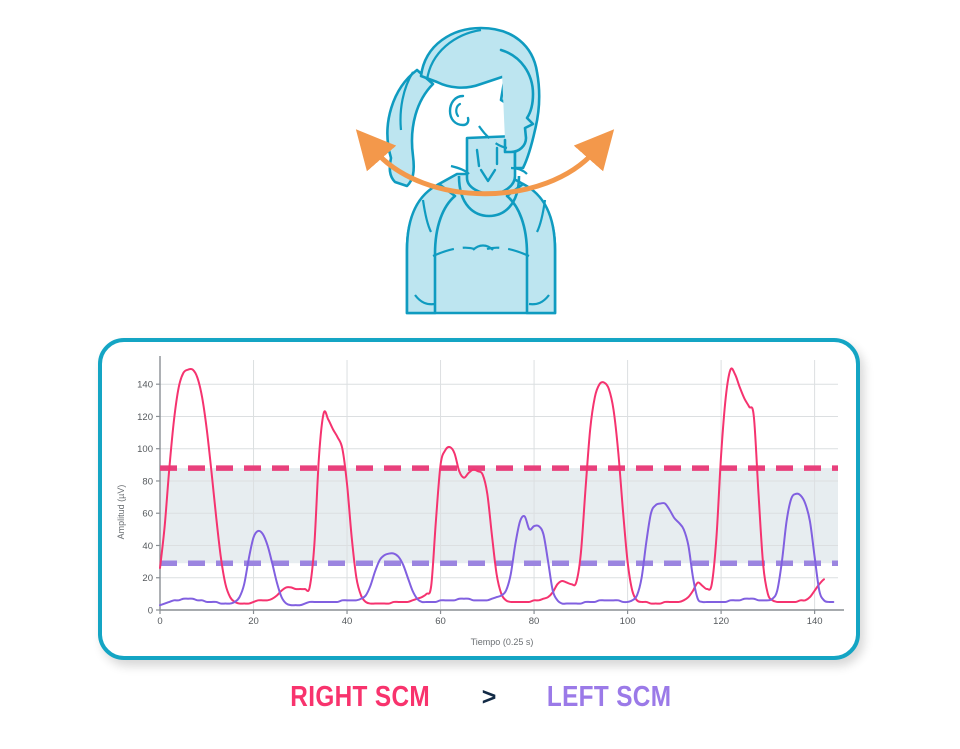  I want to click on y-tick-label: 0, so click(150, 611).